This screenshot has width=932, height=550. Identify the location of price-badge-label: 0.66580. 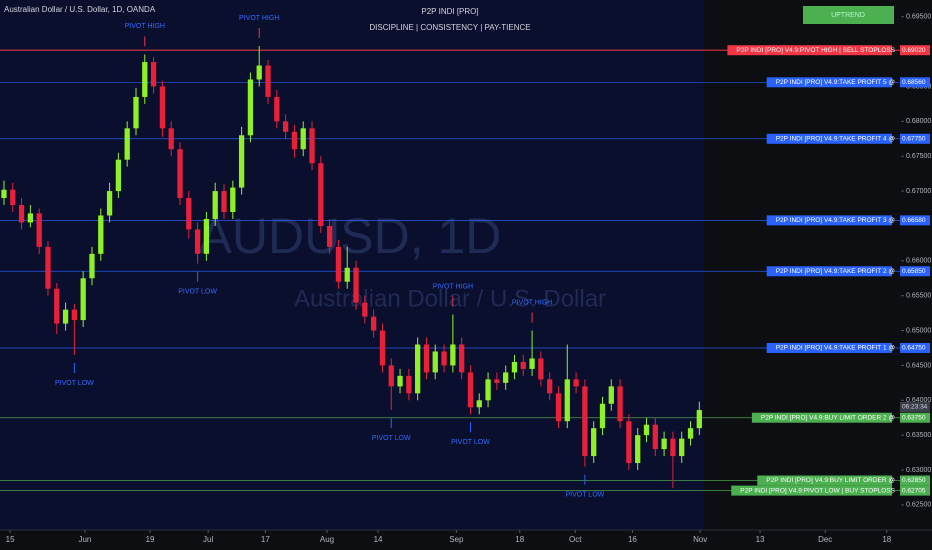
(914, 220).